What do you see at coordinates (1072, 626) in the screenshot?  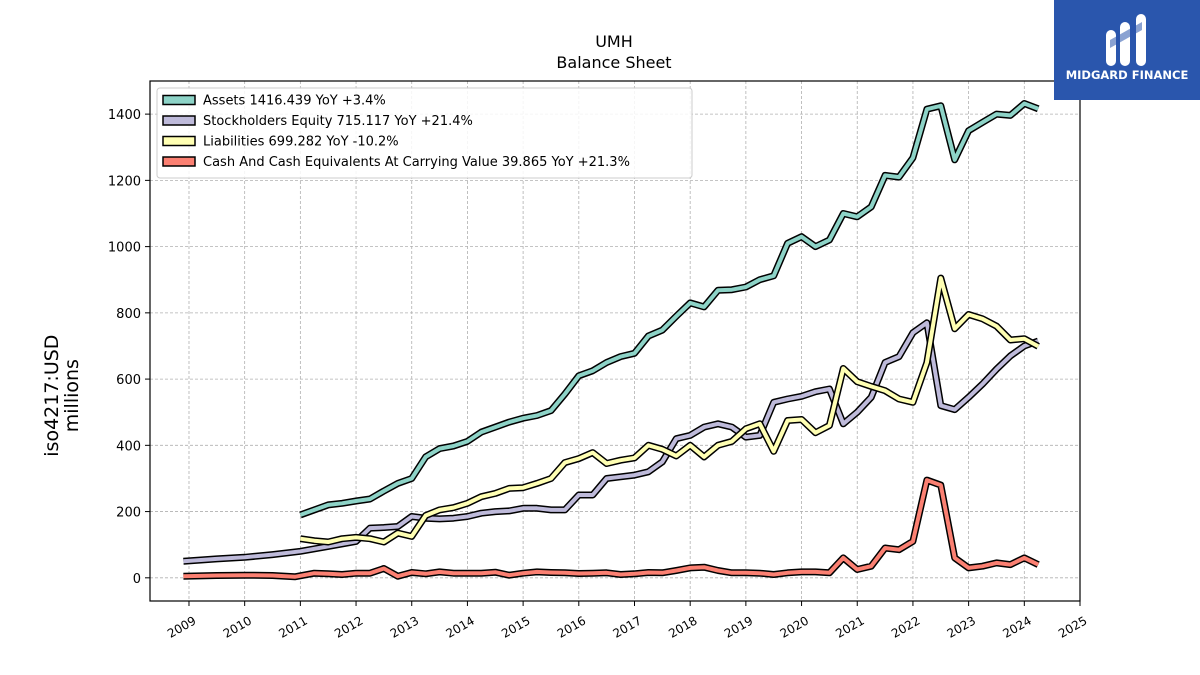 I see `x-tick-label: 2025` at bounding box center [1072, 626].